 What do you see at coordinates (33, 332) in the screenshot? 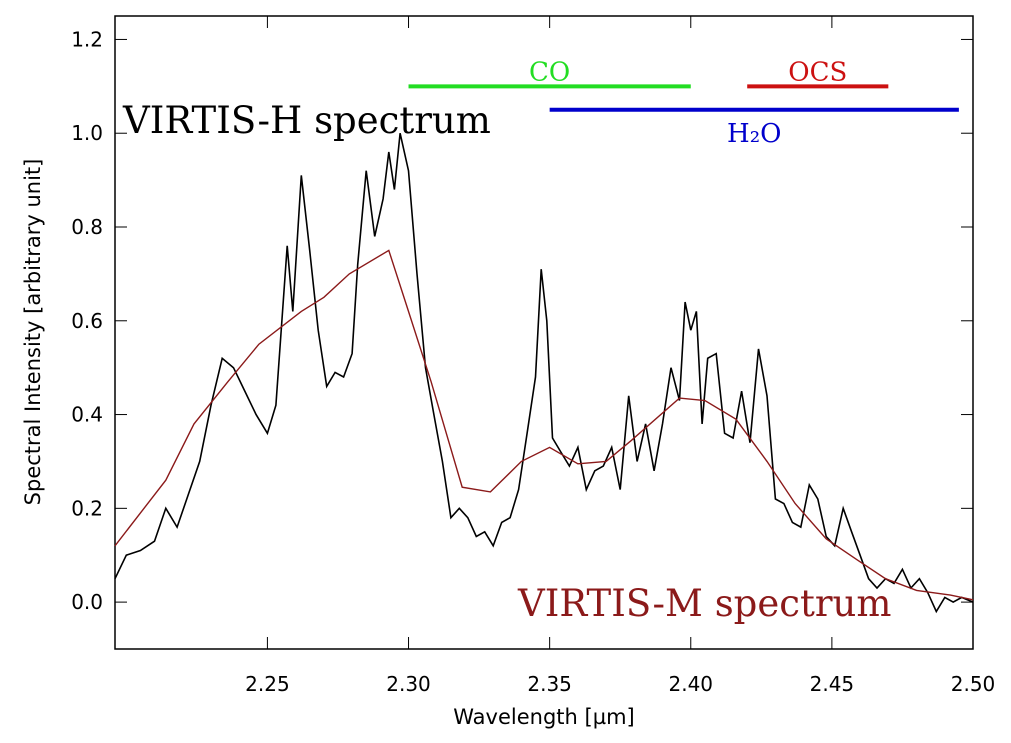
I see `y-axis-title: Spectral Intensity [arbitrary unit]` at bounding box center [33, 332].